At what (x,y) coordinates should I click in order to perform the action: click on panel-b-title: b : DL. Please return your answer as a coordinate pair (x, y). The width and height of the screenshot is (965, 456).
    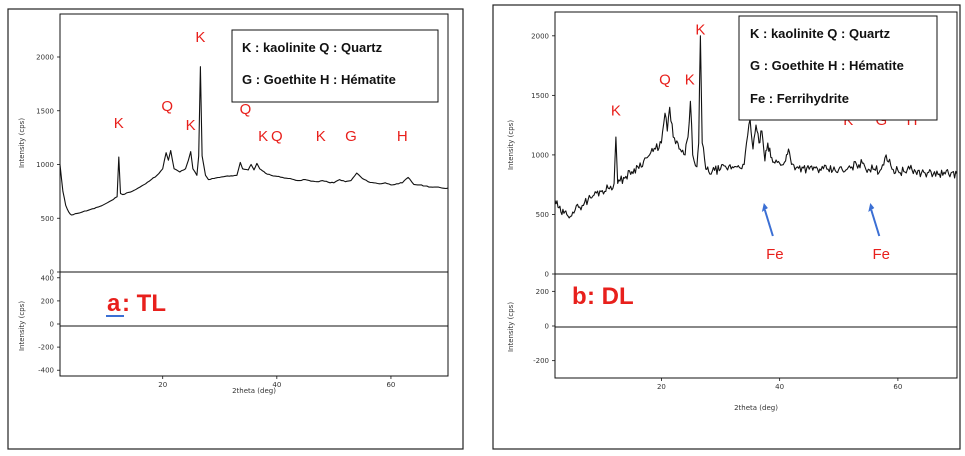
    Looking at the image, I should click on (603, 296).